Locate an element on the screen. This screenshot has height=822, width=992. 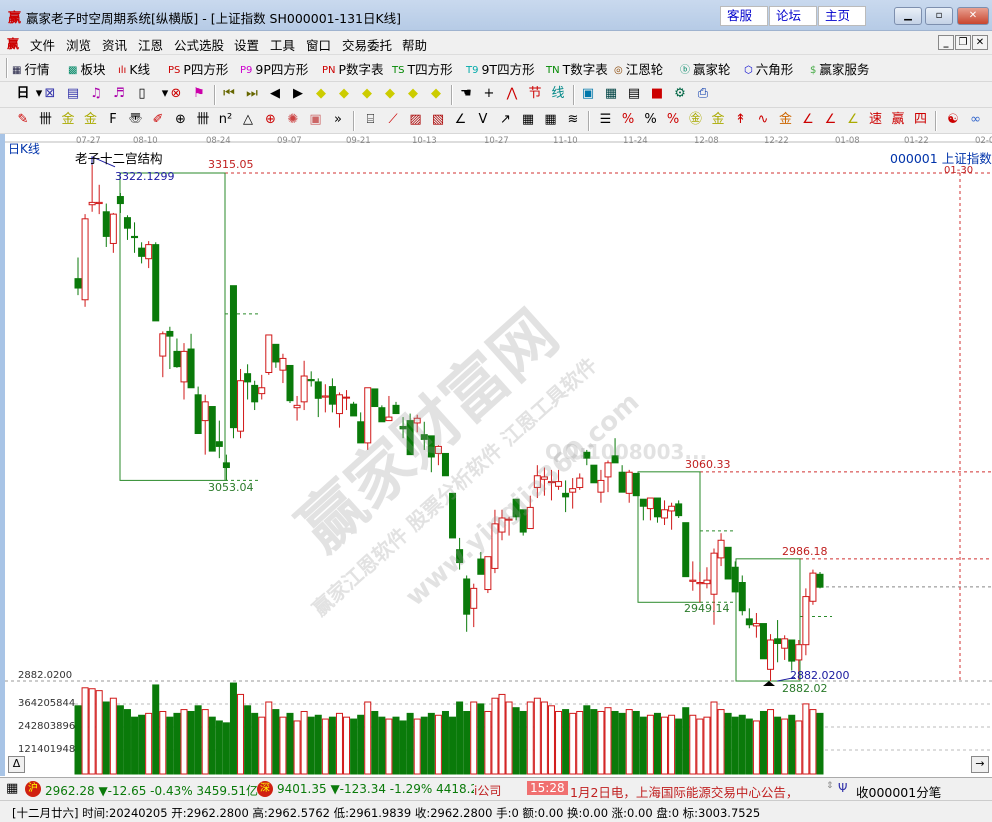
grid-lines-icon: 卌 is located at coordinates (45, 119).